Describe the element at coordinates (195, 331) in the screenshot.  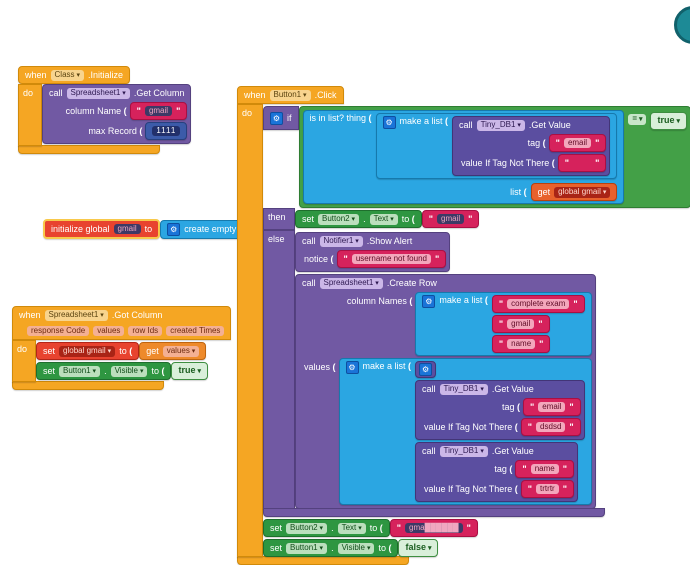
I see `param-chip: created Times` at that location.